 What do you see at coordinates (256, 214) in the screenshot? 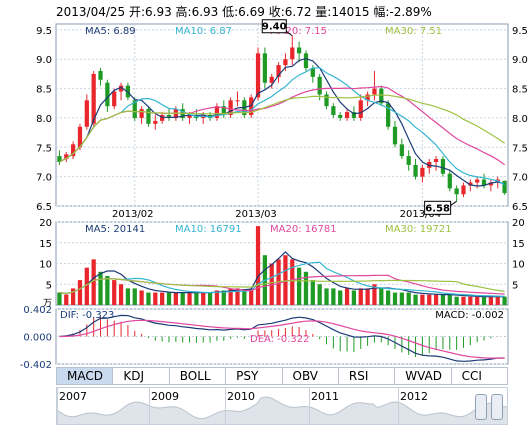
I see `price-x-label: 2013/03` at bounding box center [256, 214].